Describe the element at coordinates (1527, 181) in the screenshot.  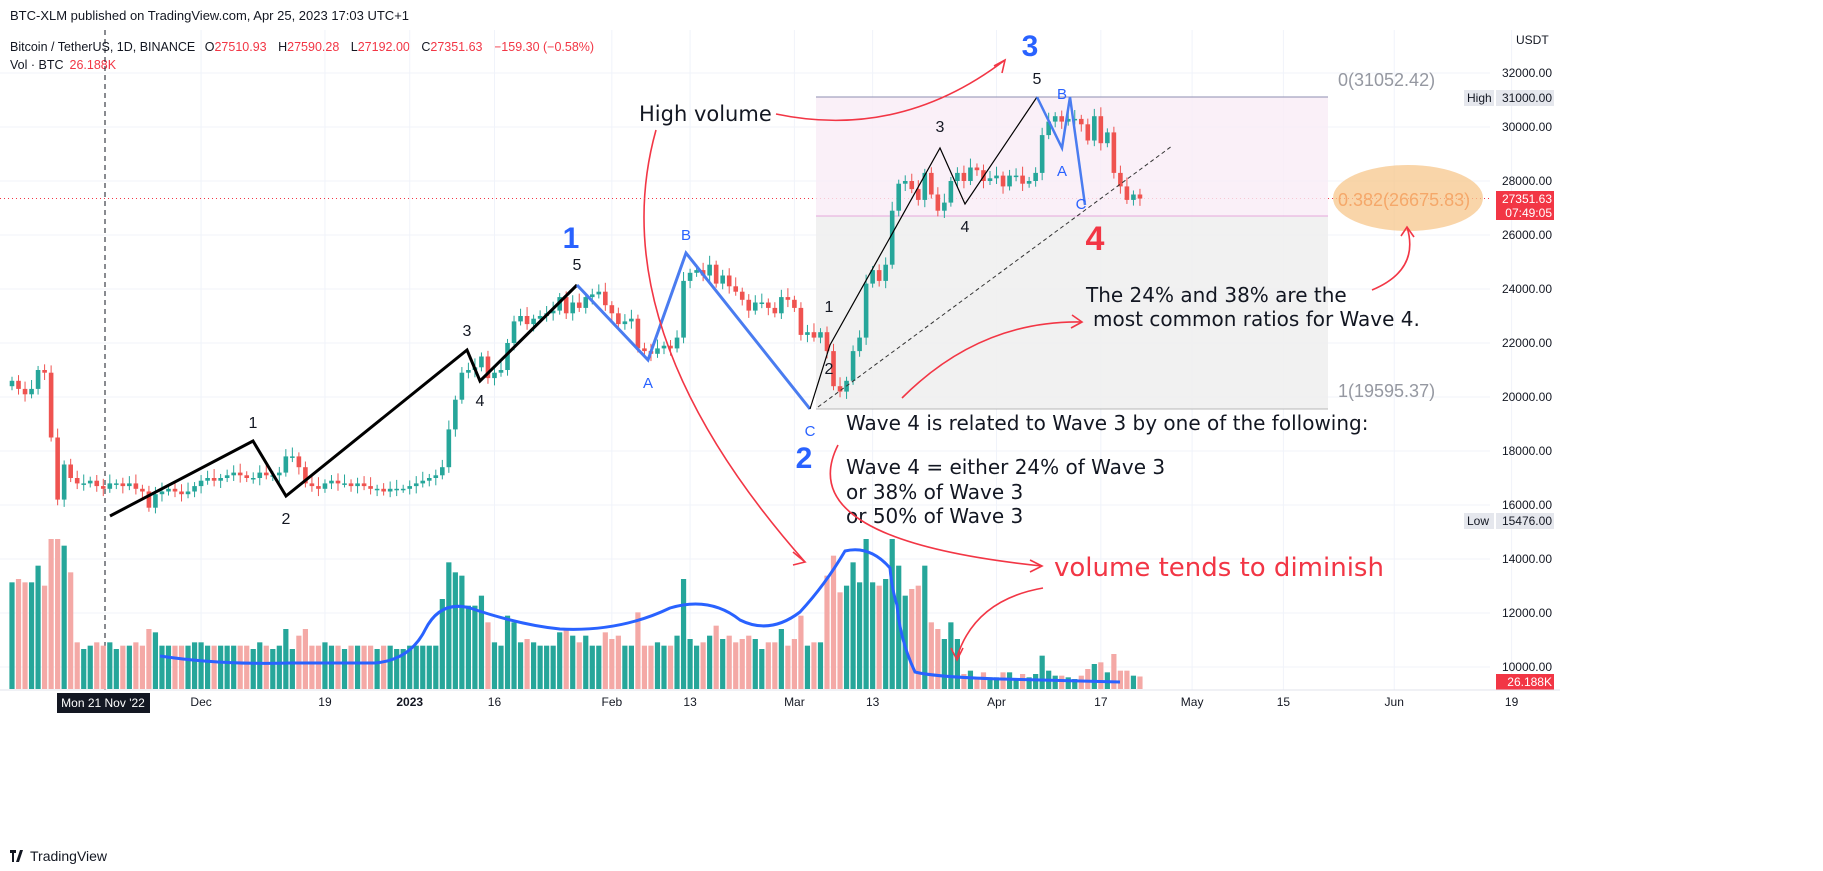
I see `price-tick-label: 28000.00` at that location.